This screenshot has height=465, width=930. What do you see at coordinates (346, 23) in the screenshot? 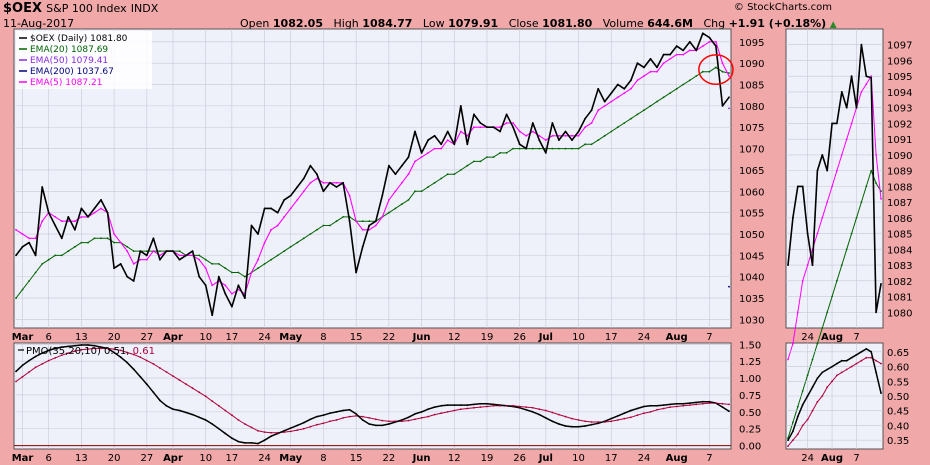
I see `high-label: High` at bounding box center [346, 23].